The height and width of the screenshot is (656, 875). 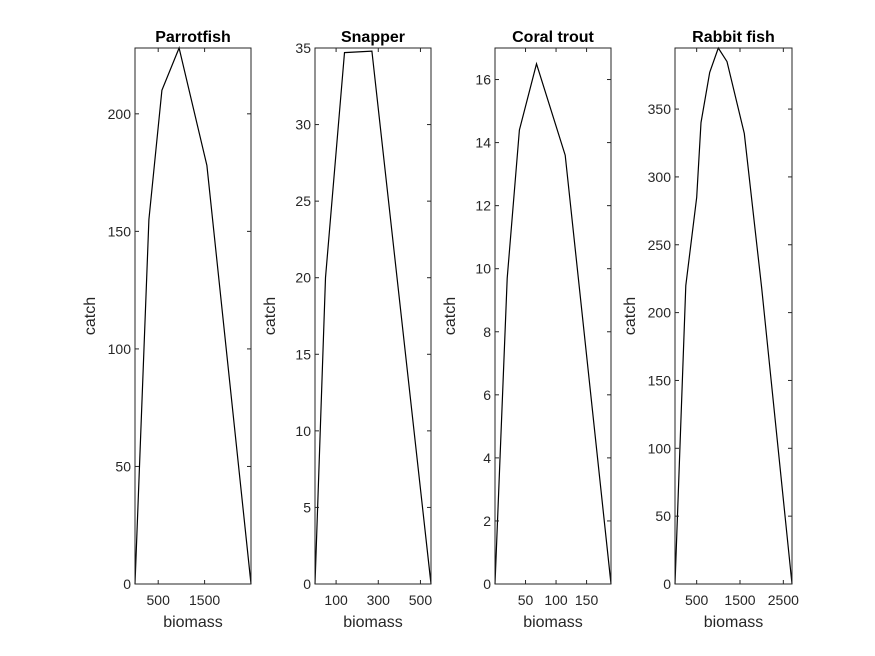 What do you see at coordinates (660, 109) in the screenshot?
I see `y-tick-label: 350` at bounding box center [660, 109].